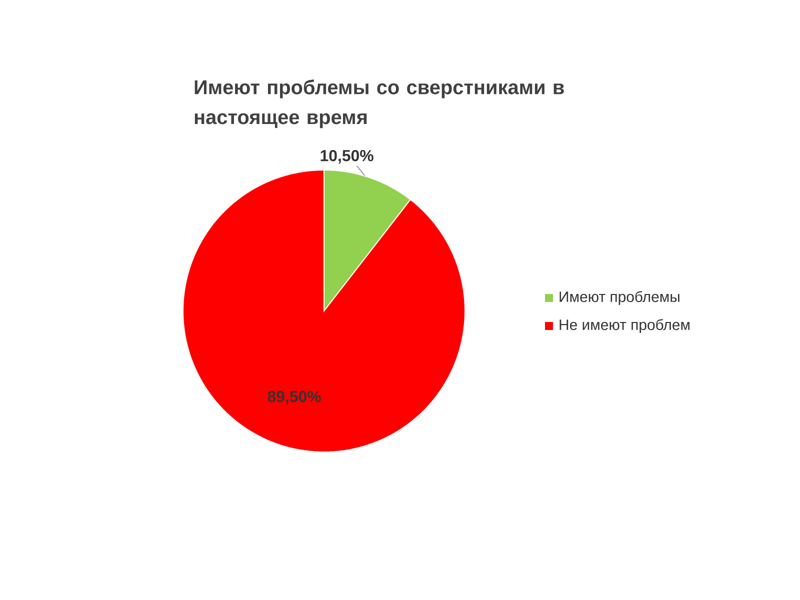 The height and width of the screenshot is (600, 800). What do you see at coordinates (347, 157) in the screenshot?
I see `data-label: 10,50%` at bounding box center [347, 157].